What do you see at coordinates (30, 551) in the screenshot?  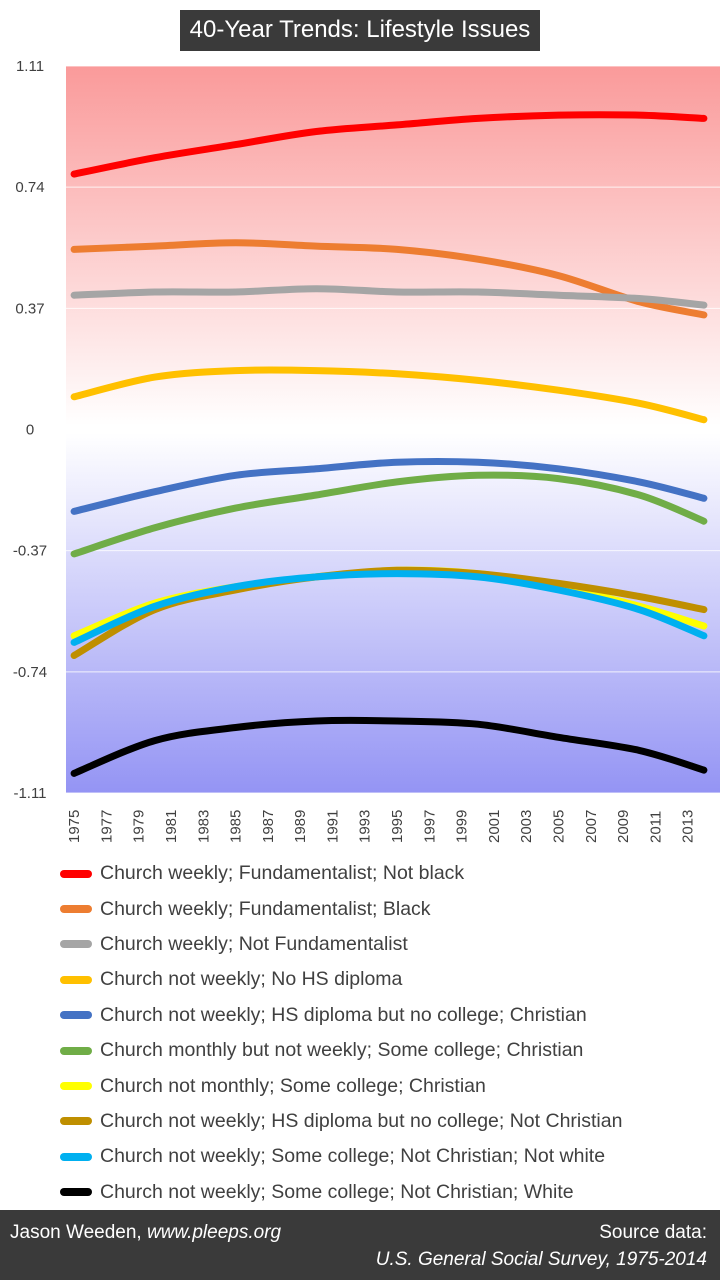 I see `y-tick-label: -0.37` at bounding box center [30, 551].